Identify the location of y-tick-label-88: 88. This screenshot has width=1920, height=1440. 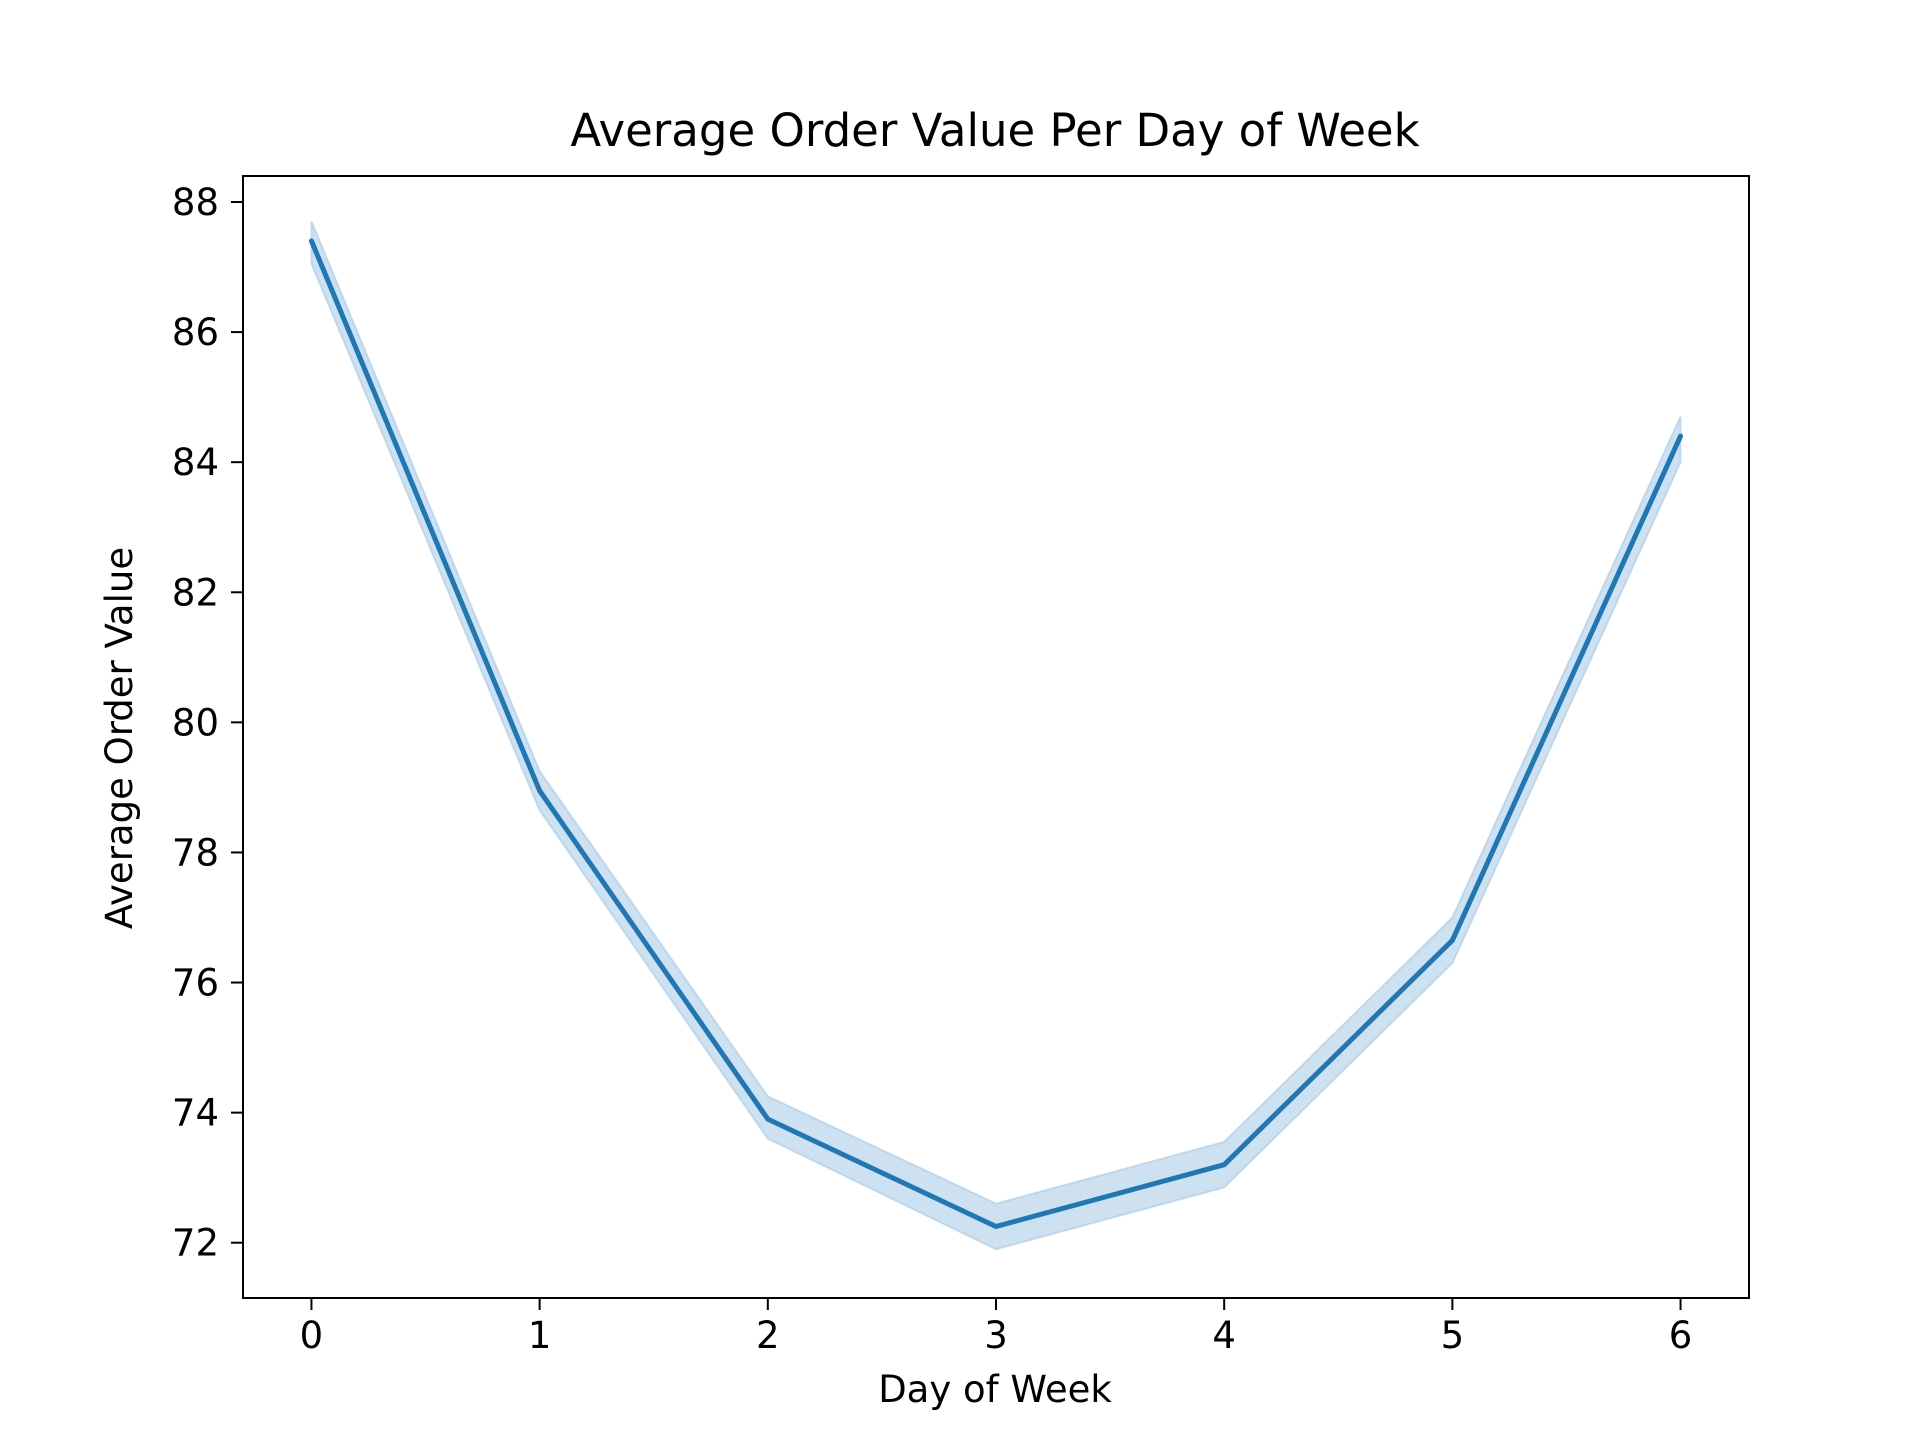
(195, 202).